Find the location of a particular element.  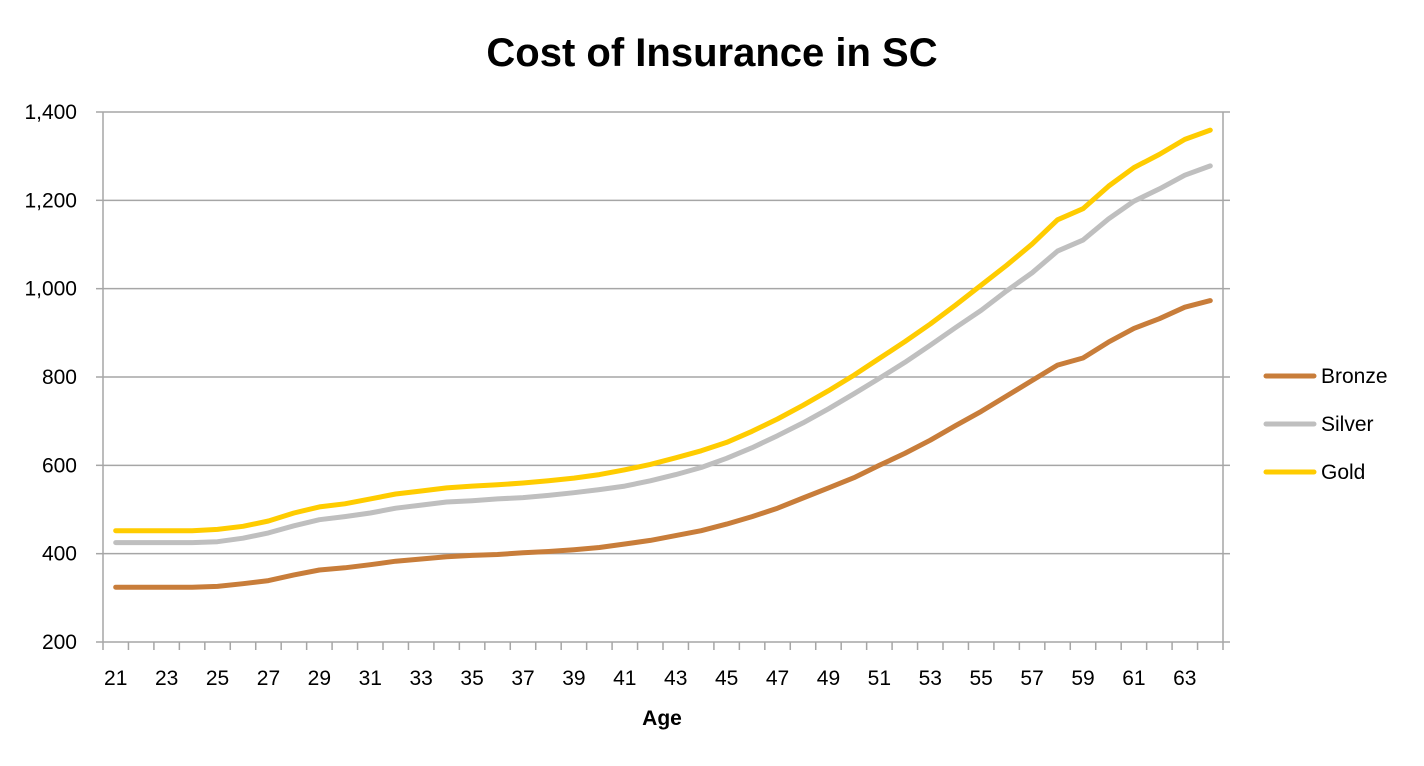

x-tick-label: 57 is located at coordinates (1031, 678).